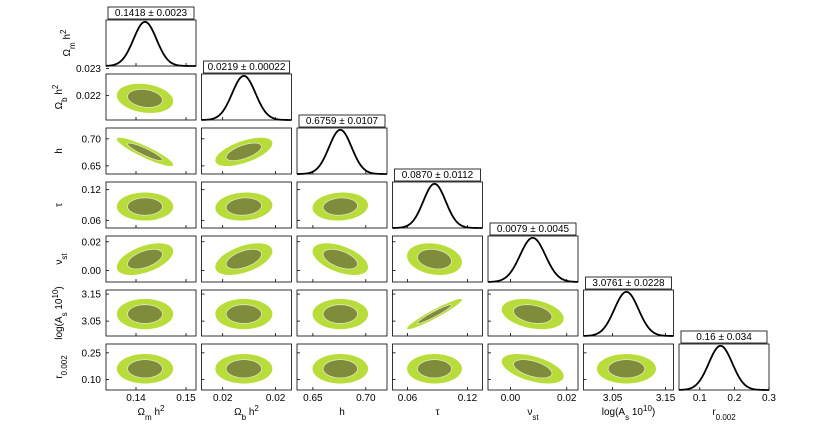  I want to click on summary-label: 3.0761 ± 0.0228, so click(628, 283).